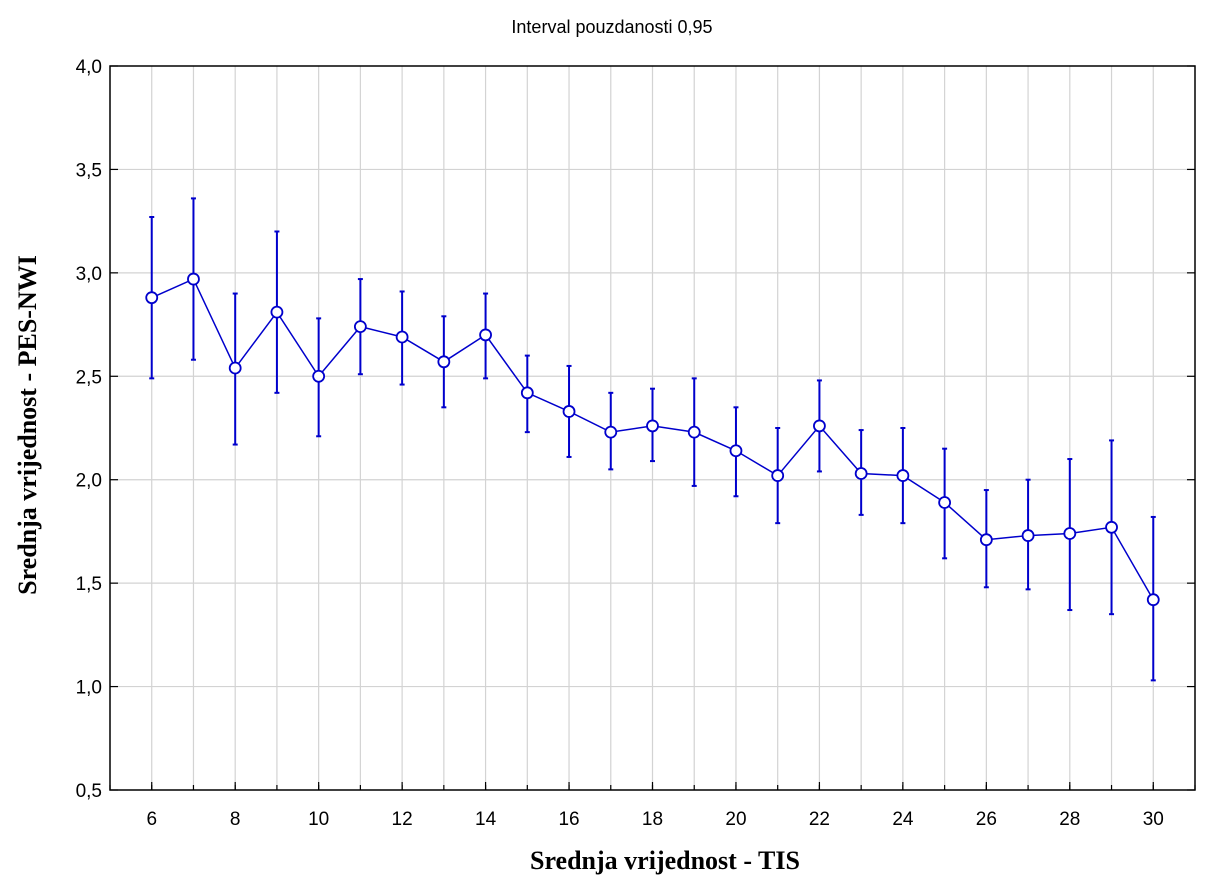 Image resolution: width=1205 pixels, height=887 pixels. What do you see at coordinates (819, 819) in the screenshot?
I see `x-tick-label: 22` at bounding box center [819, 819].